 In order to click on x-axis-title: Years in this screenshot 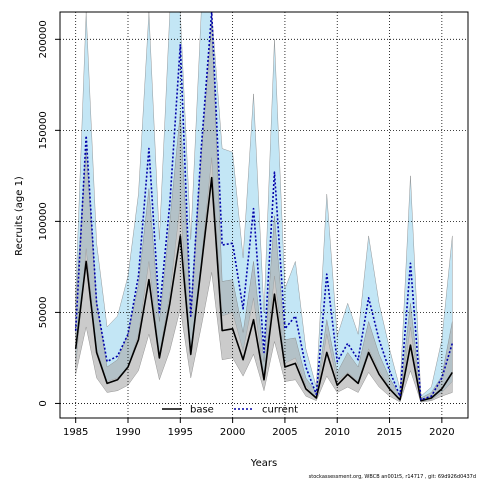, I will do `click(263, 463)`.